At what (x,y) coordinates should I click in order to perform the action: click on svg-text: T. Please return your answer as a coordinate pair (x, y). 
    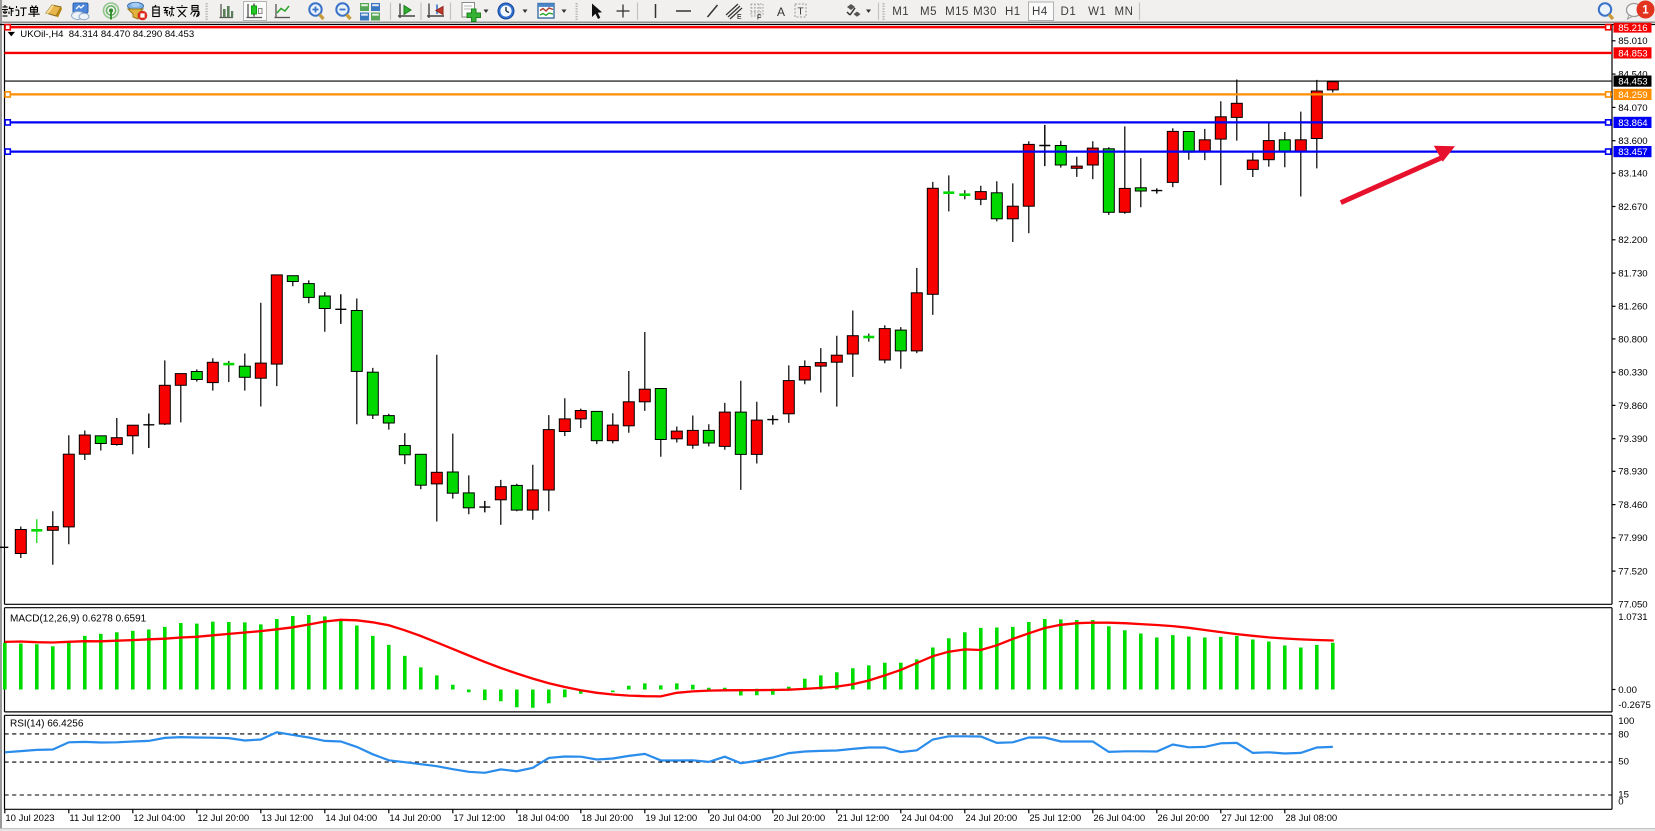
    Looking at the image, I should click on (801, 12).